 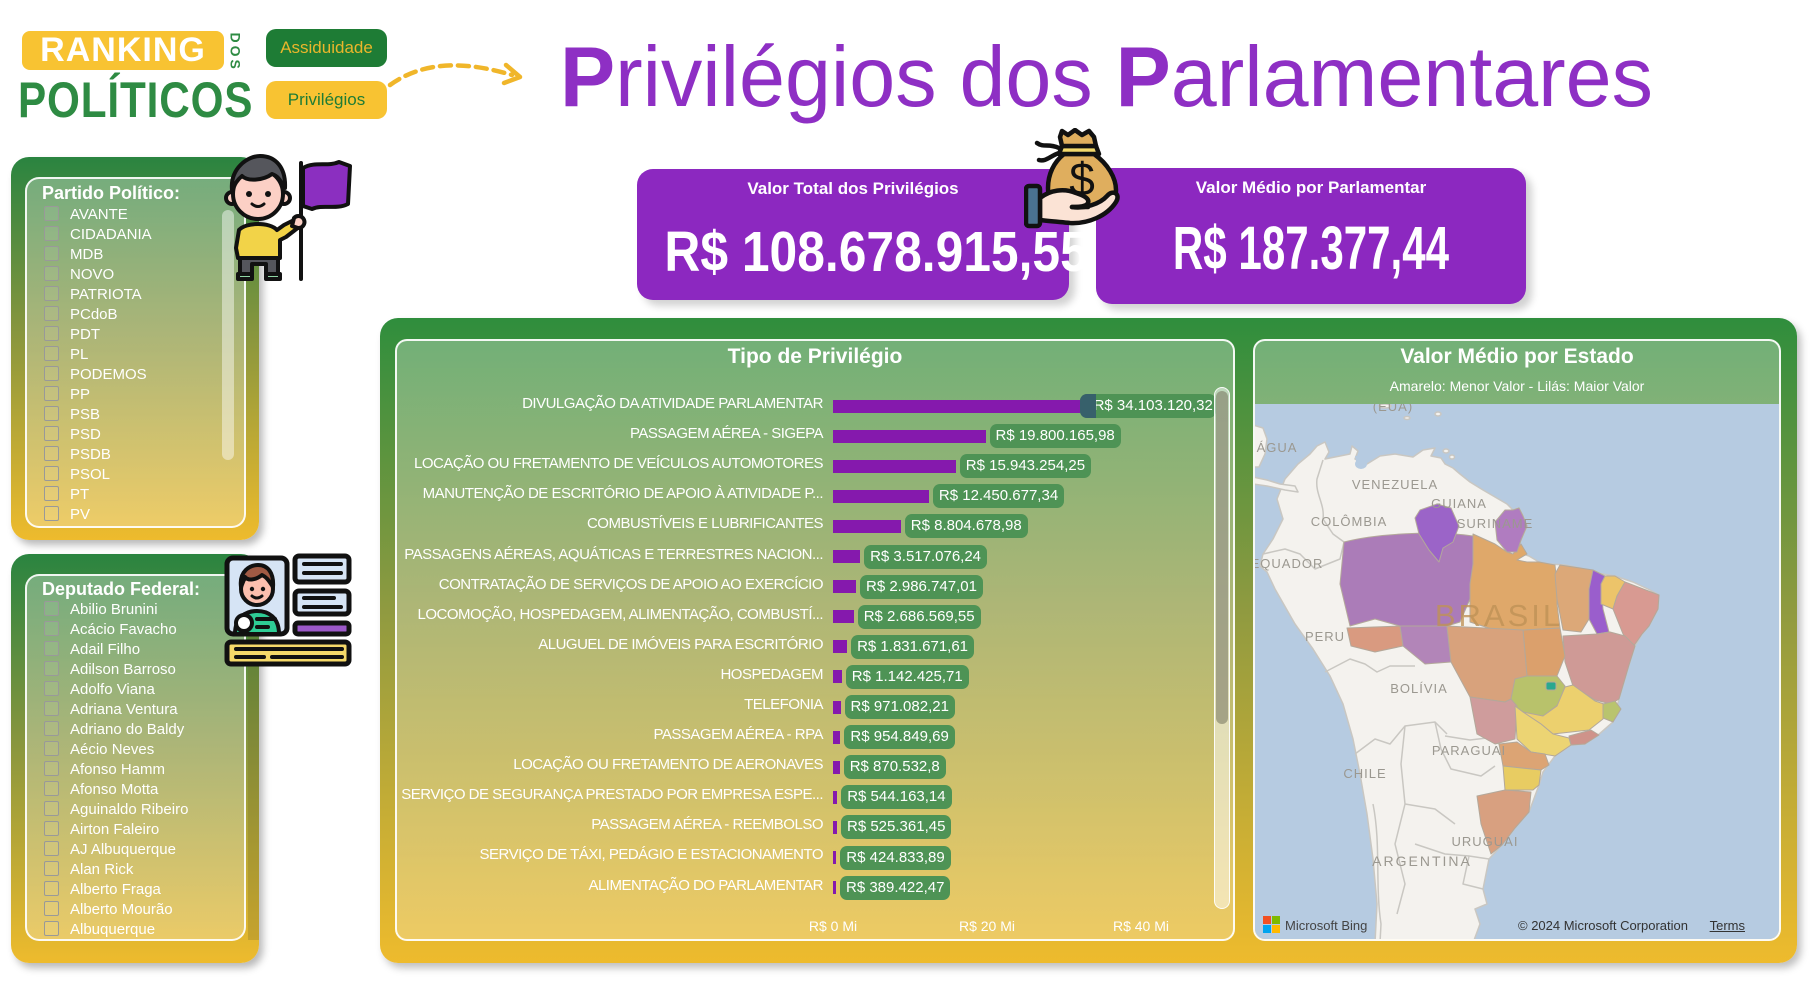 I want to click on svg-text: BRASIL, so click(x=1499, y=615).